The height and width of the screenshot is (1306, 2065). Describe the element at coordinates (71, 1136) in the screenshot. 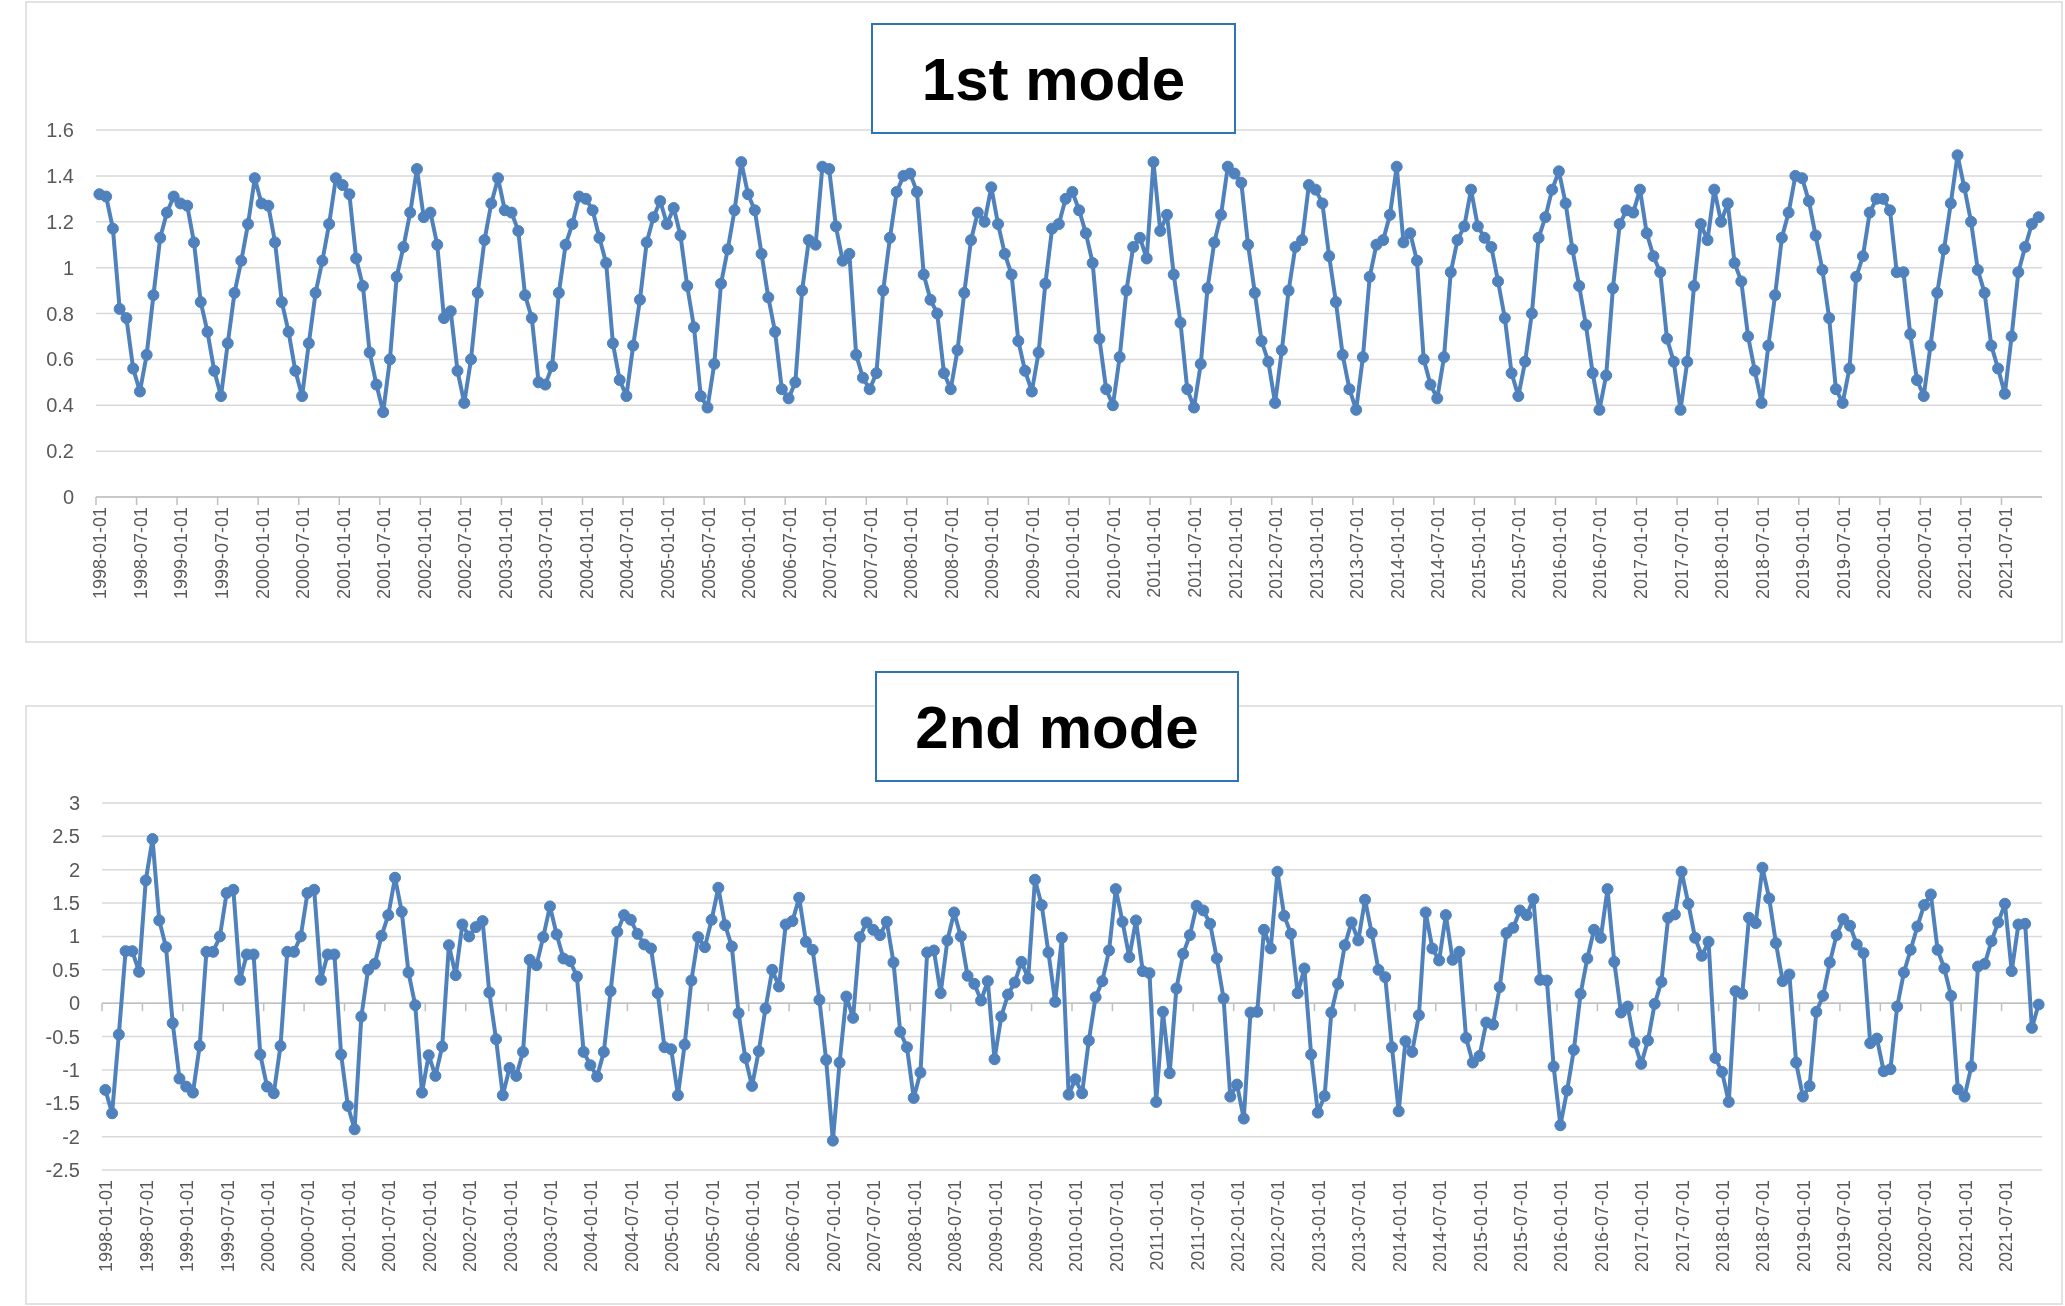

I see `y-tick-label: -2` at that location.